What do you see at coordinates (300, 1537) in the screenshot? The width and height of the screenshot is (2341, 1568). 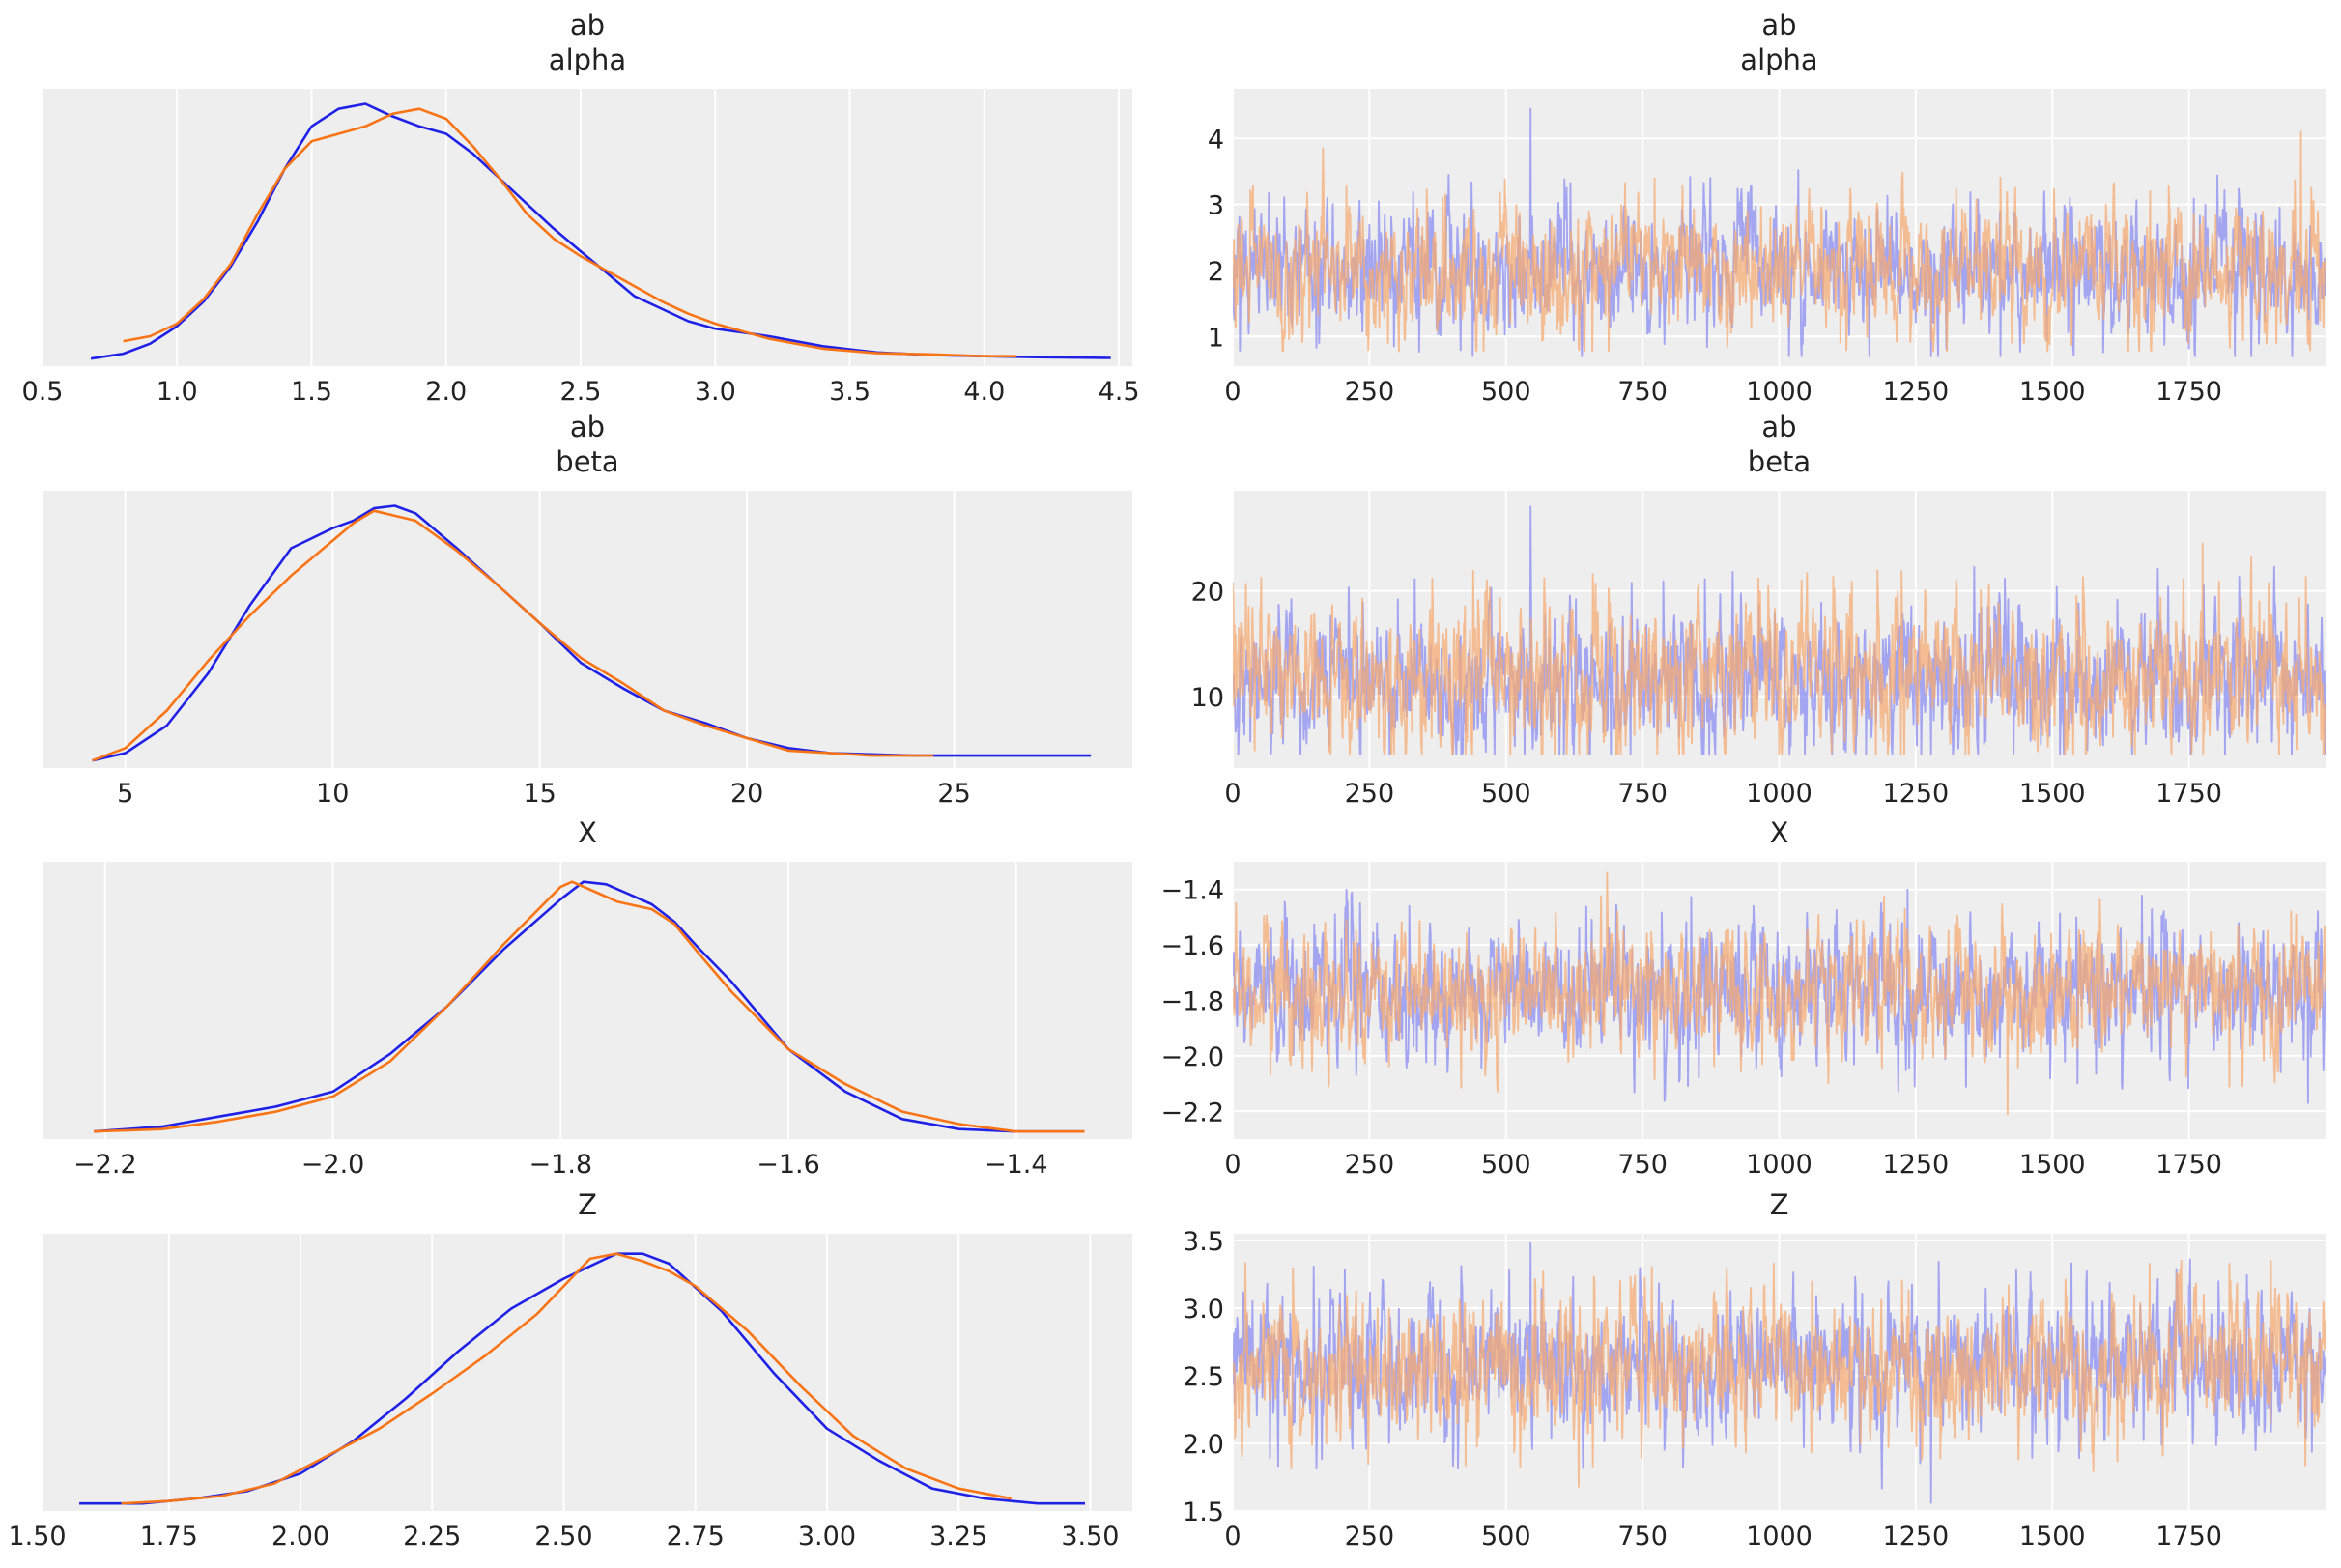 I see `x-tick-label: 2.00` at bounding box center [300, 1537].